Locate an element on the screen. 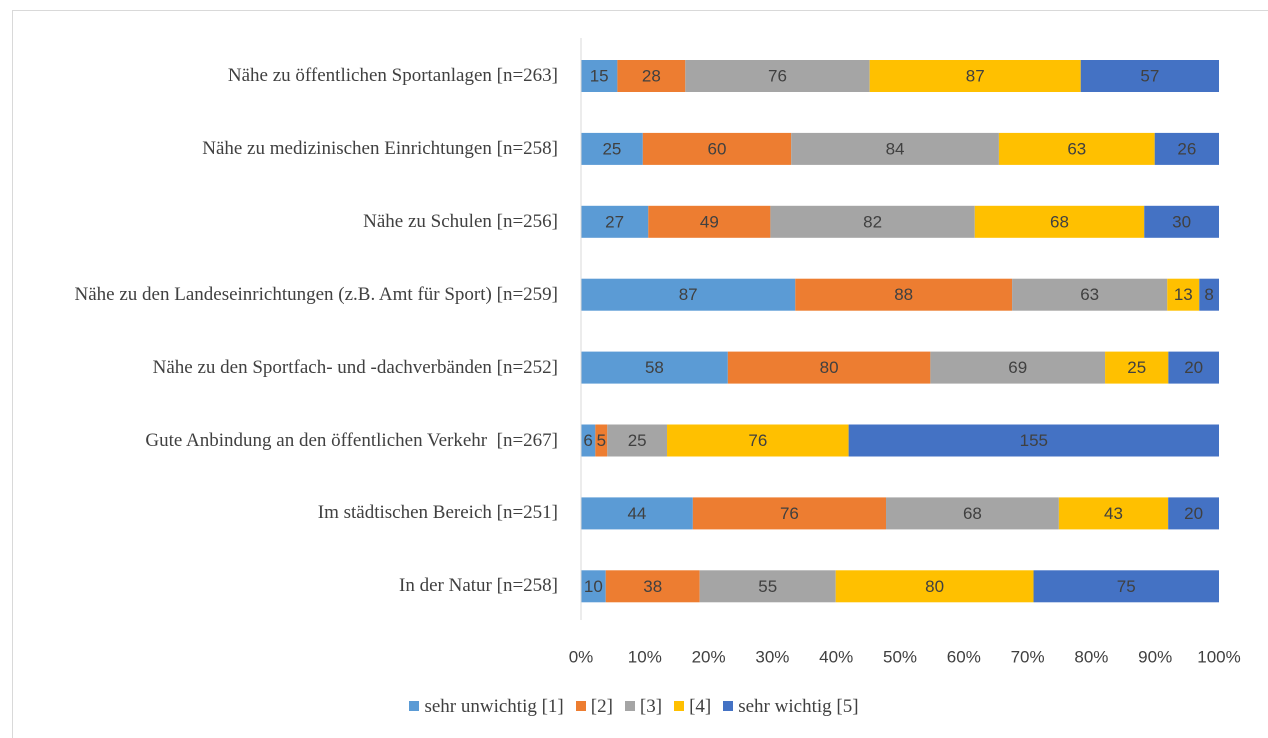  x-tick-label: 20% is located at coordinates (709, 656).